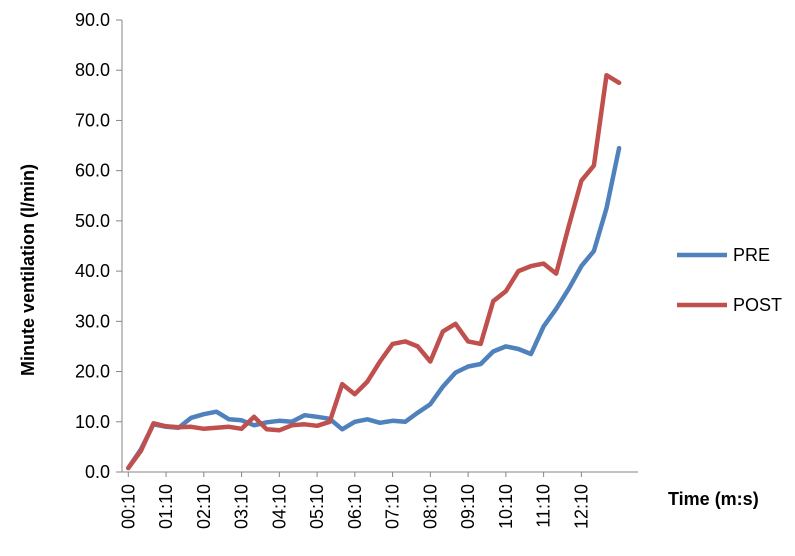 The image size is (795, 556). I want to click on x-tick-label: 05:10, so click(317, 506).